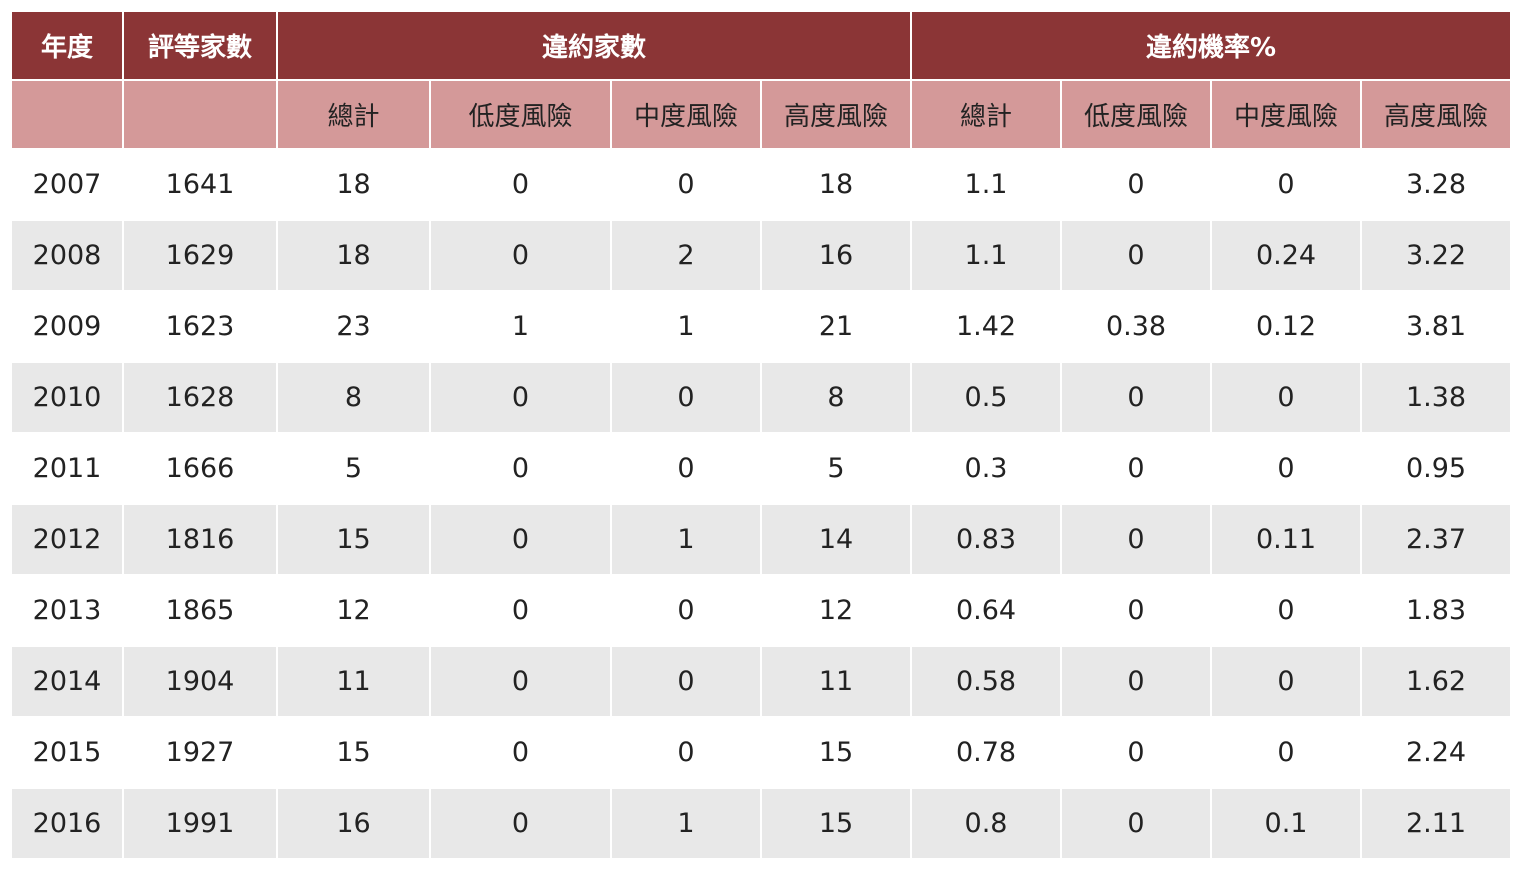 This screenshot has height=875, width=1524. I want to click on default-rate-total-cell: 0.83, so click(986, 539).